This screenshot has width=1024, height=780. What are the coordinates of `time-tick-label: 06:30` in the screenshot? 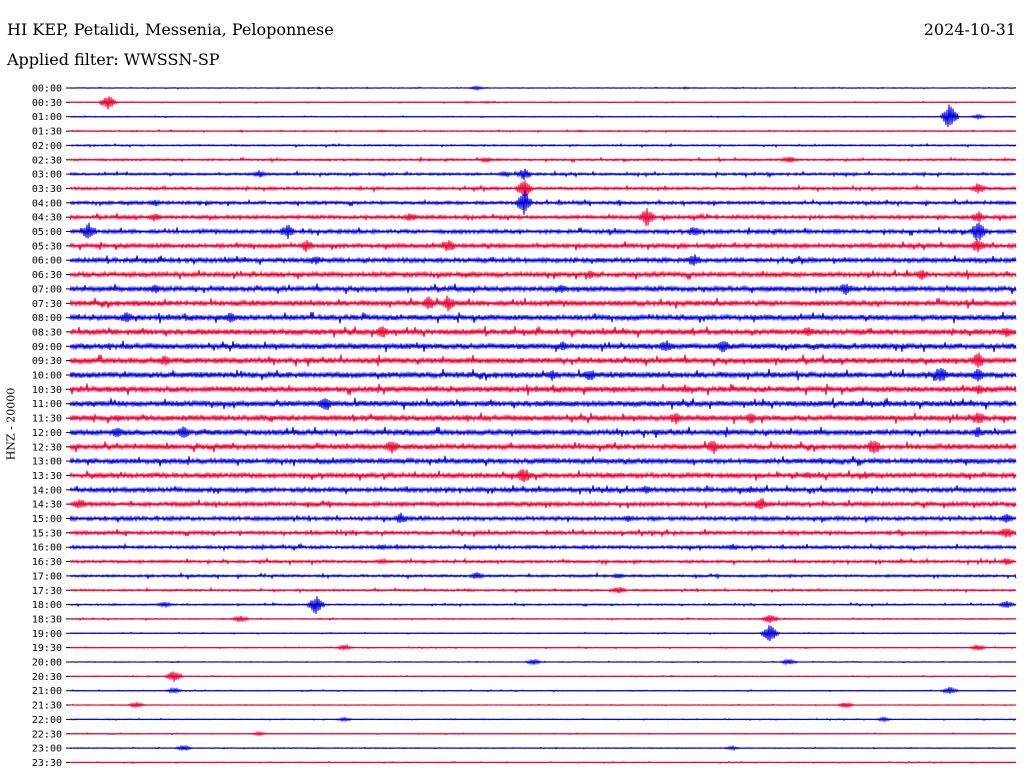 It's located at (47, 275).